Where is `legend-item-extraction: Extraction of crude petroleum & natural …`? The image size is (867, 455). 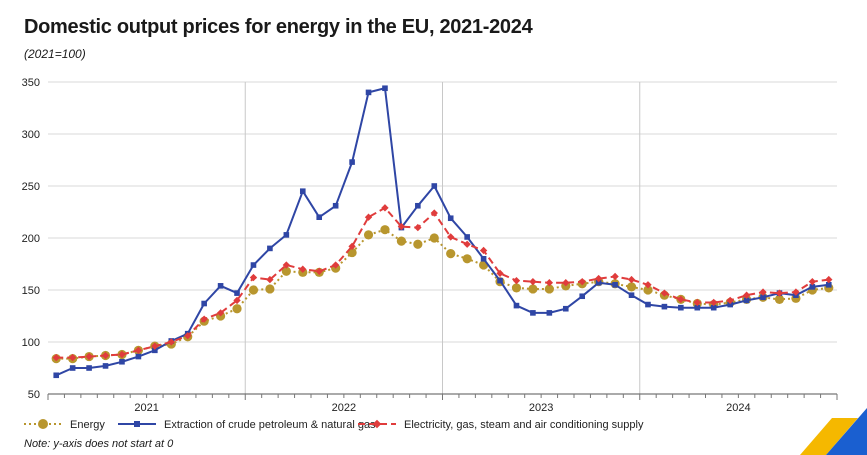
legend-item-extraction: Extraction of crude petroleum & natural … is located at coordinates (247, 425).